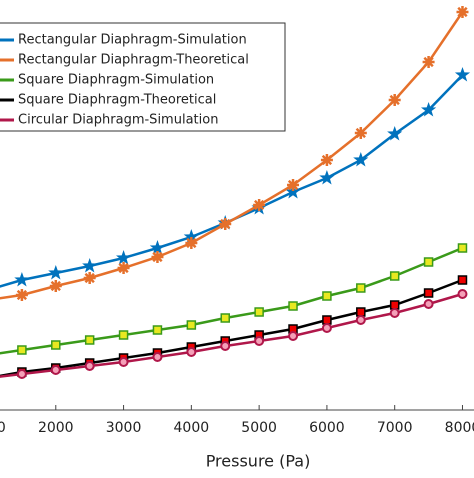  I want to click on x-tick-label: 2000, so click(56, 428).